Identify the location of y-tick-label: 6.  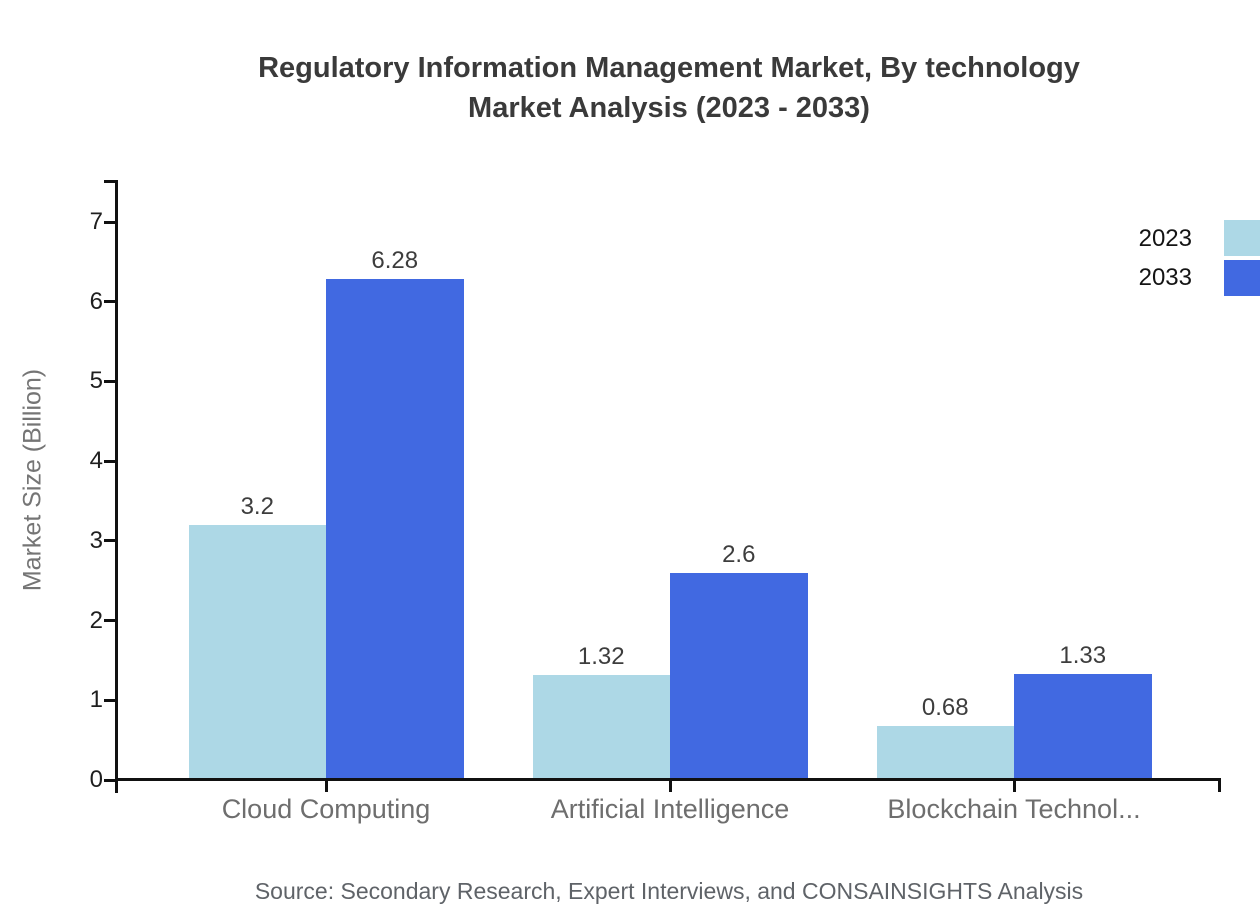
(96, 301).